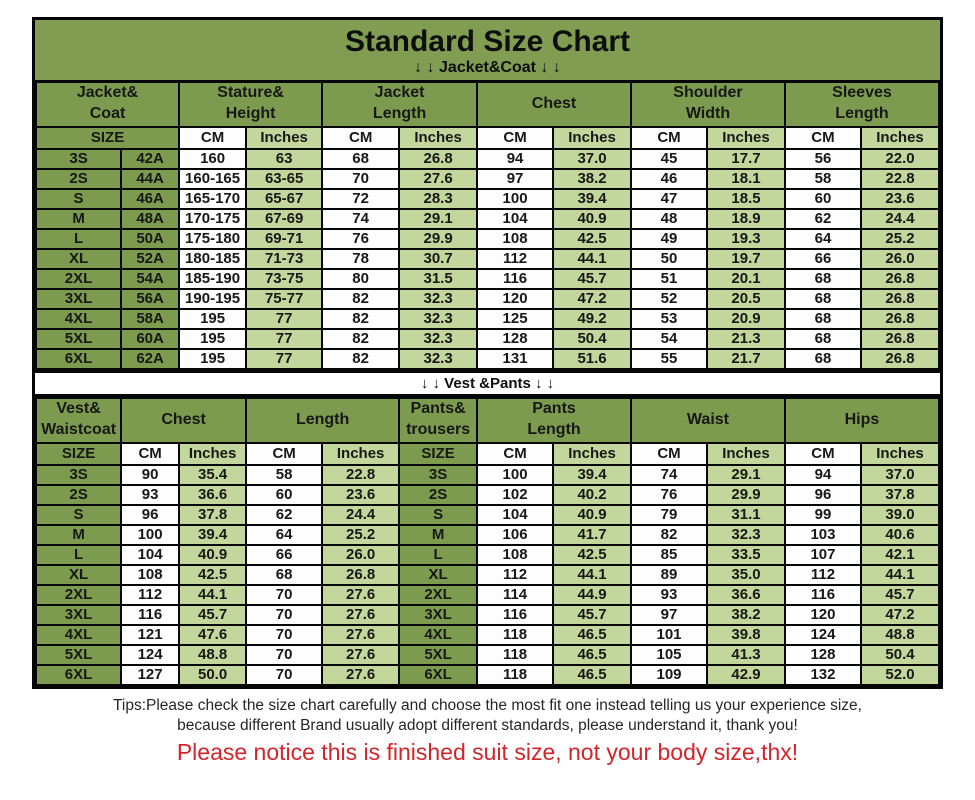 The height and width of the screenshot is (800, 975). What do you see at coordinates (487, 674) in the screenshot?
I see `table-row: 6XL 127 50.0 70 27.6 6XL 118 46.5 109 42.9 132 52.0` at bounding box center [487, 674].